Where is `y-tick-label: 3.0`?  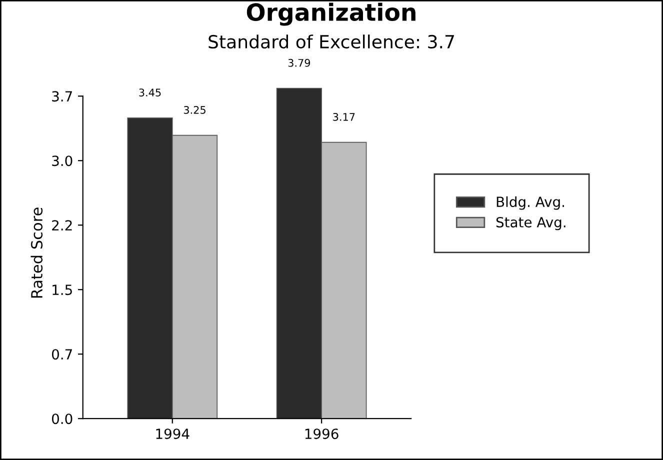 y-tick-label: 3.0 is located at coordinates (62, 161).